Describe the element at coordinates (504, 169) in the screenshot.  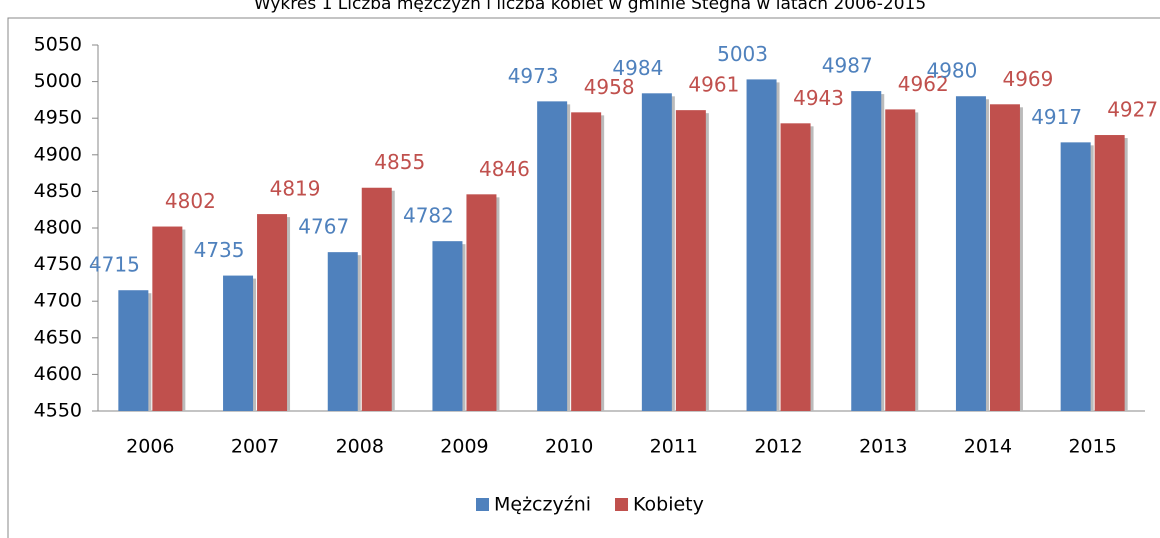
I see `data-label: 4846` at that location.